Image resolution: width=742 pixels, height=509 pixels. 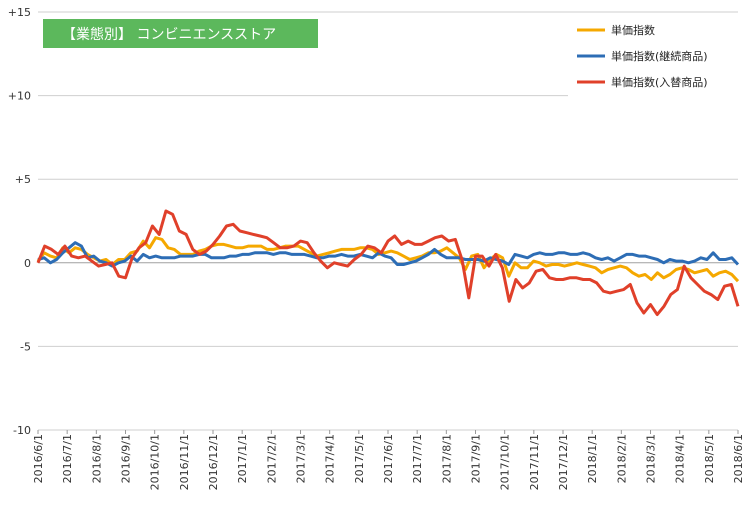 I want to click on x-tick-label: 2017/9/1, so click(x=476, y=458).